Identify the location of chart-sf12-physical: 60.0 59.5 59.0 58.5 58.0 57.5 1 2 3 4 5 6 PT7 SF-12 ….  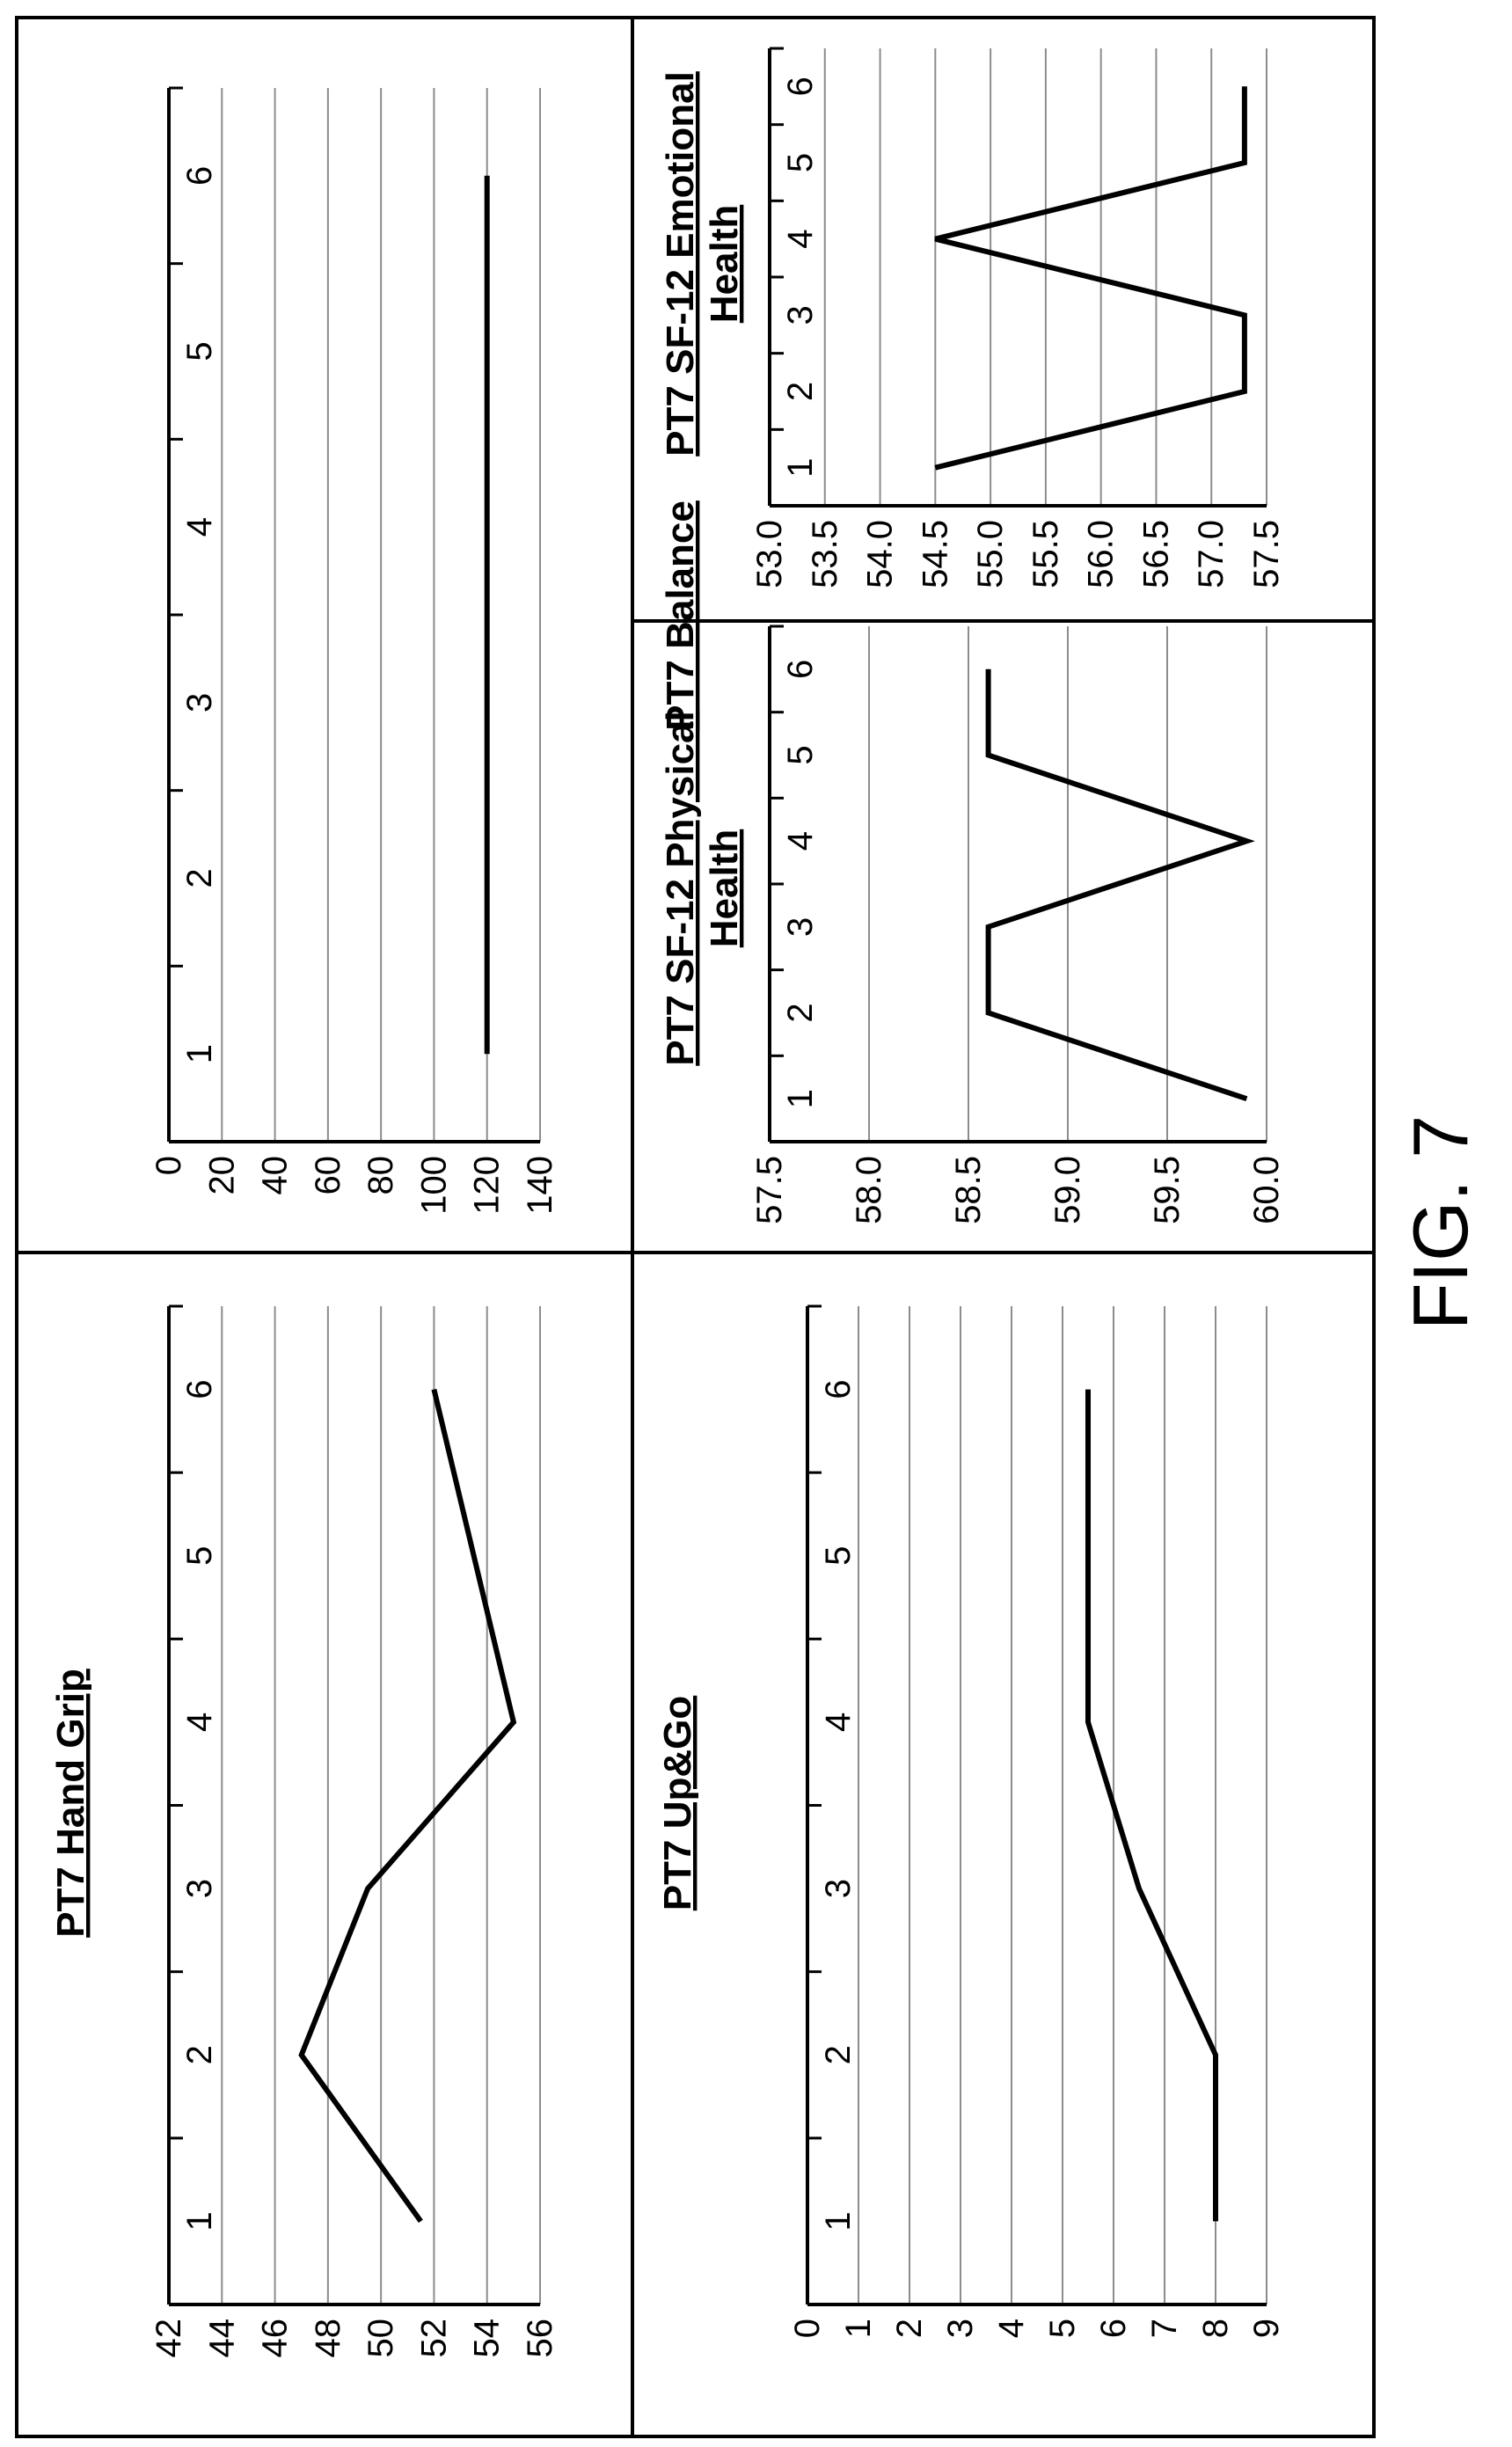
(972, 924).